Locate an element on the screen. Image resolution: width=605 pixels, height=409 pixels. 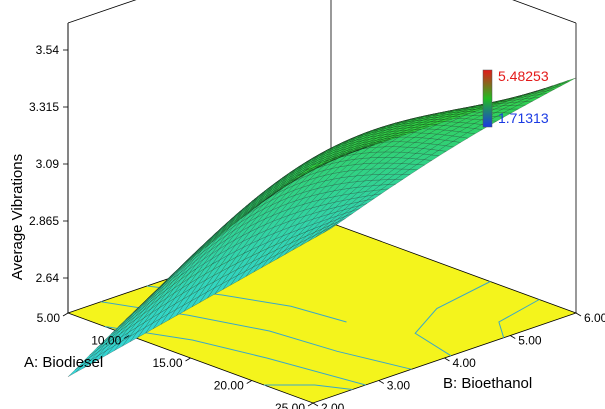
y-tick-label: 3.00 is located at coordinates (399, 386).